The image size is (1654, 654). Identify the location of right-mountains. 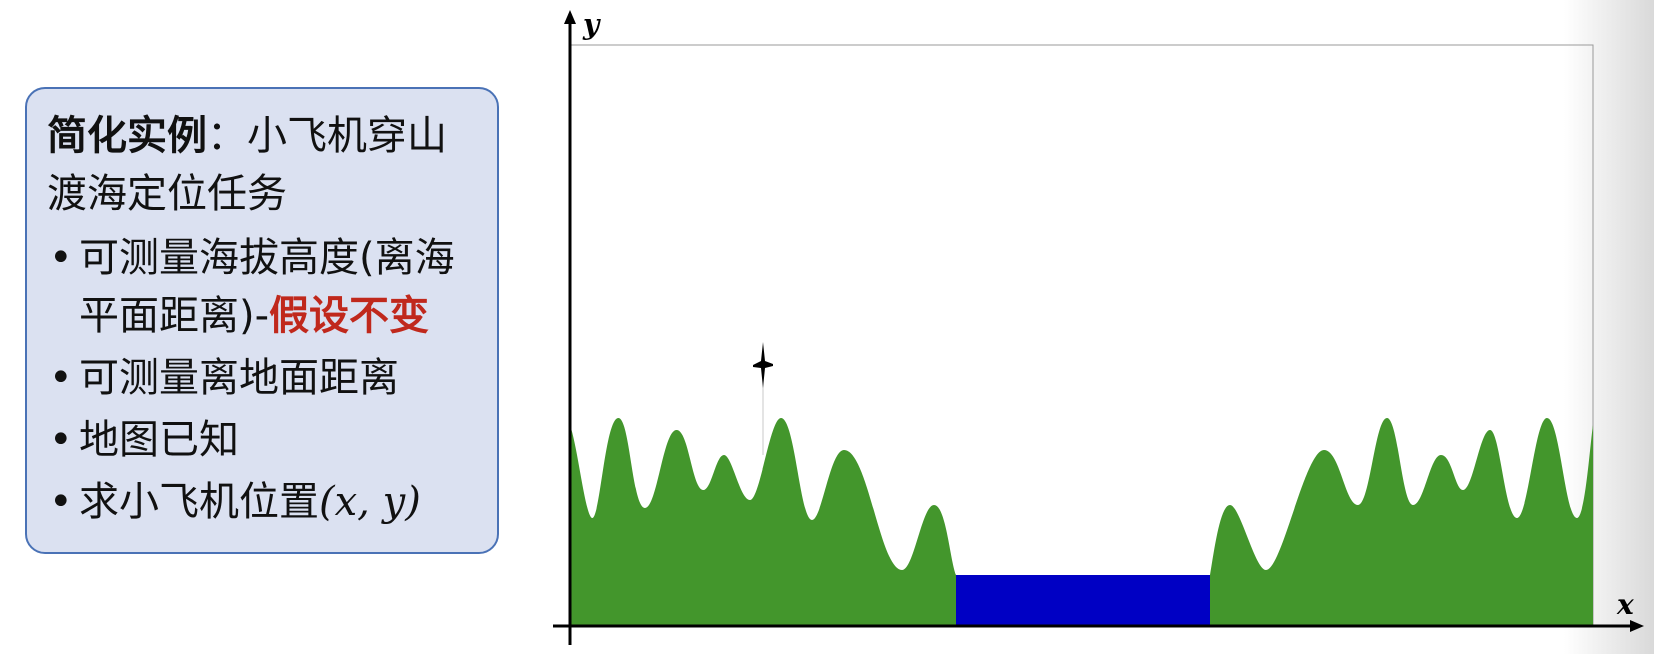
(1401, 521).